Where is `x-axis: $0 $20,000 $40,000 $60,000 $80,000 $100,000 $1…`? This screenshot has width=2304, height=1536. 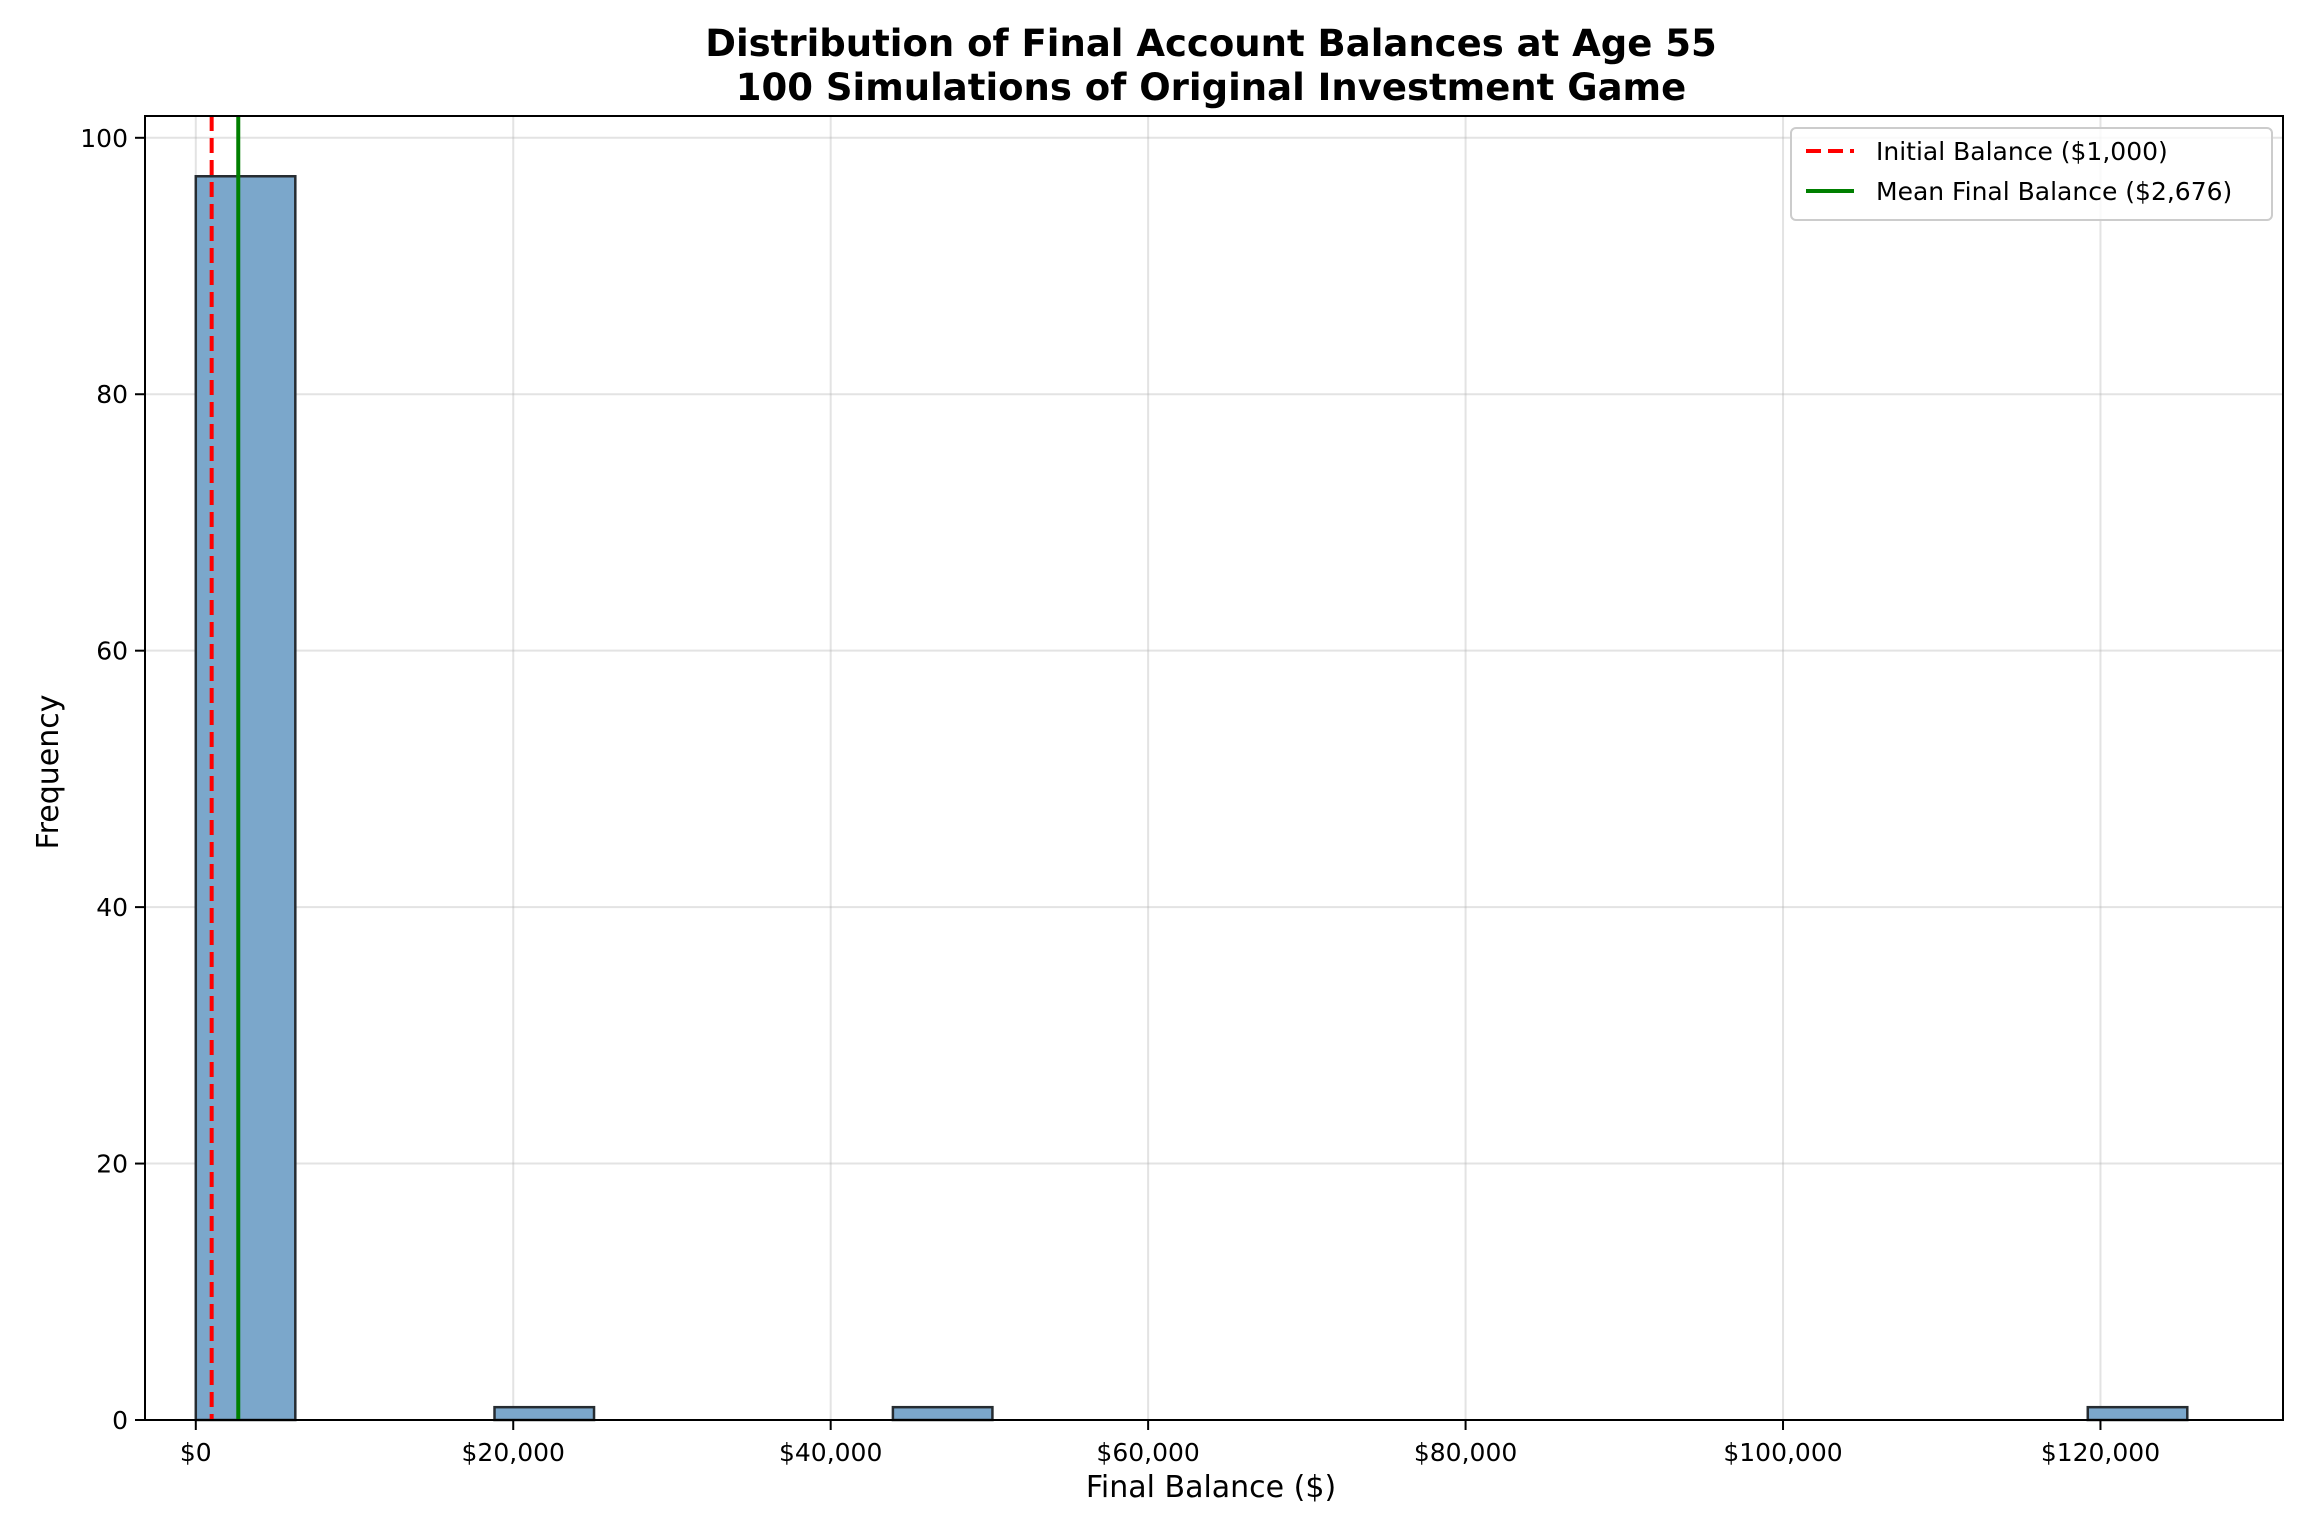
x-axis: $0 $20,000 $40,000 $60,000 $80,000 $100,000 $1… is located at coordinates (1170, 1443).